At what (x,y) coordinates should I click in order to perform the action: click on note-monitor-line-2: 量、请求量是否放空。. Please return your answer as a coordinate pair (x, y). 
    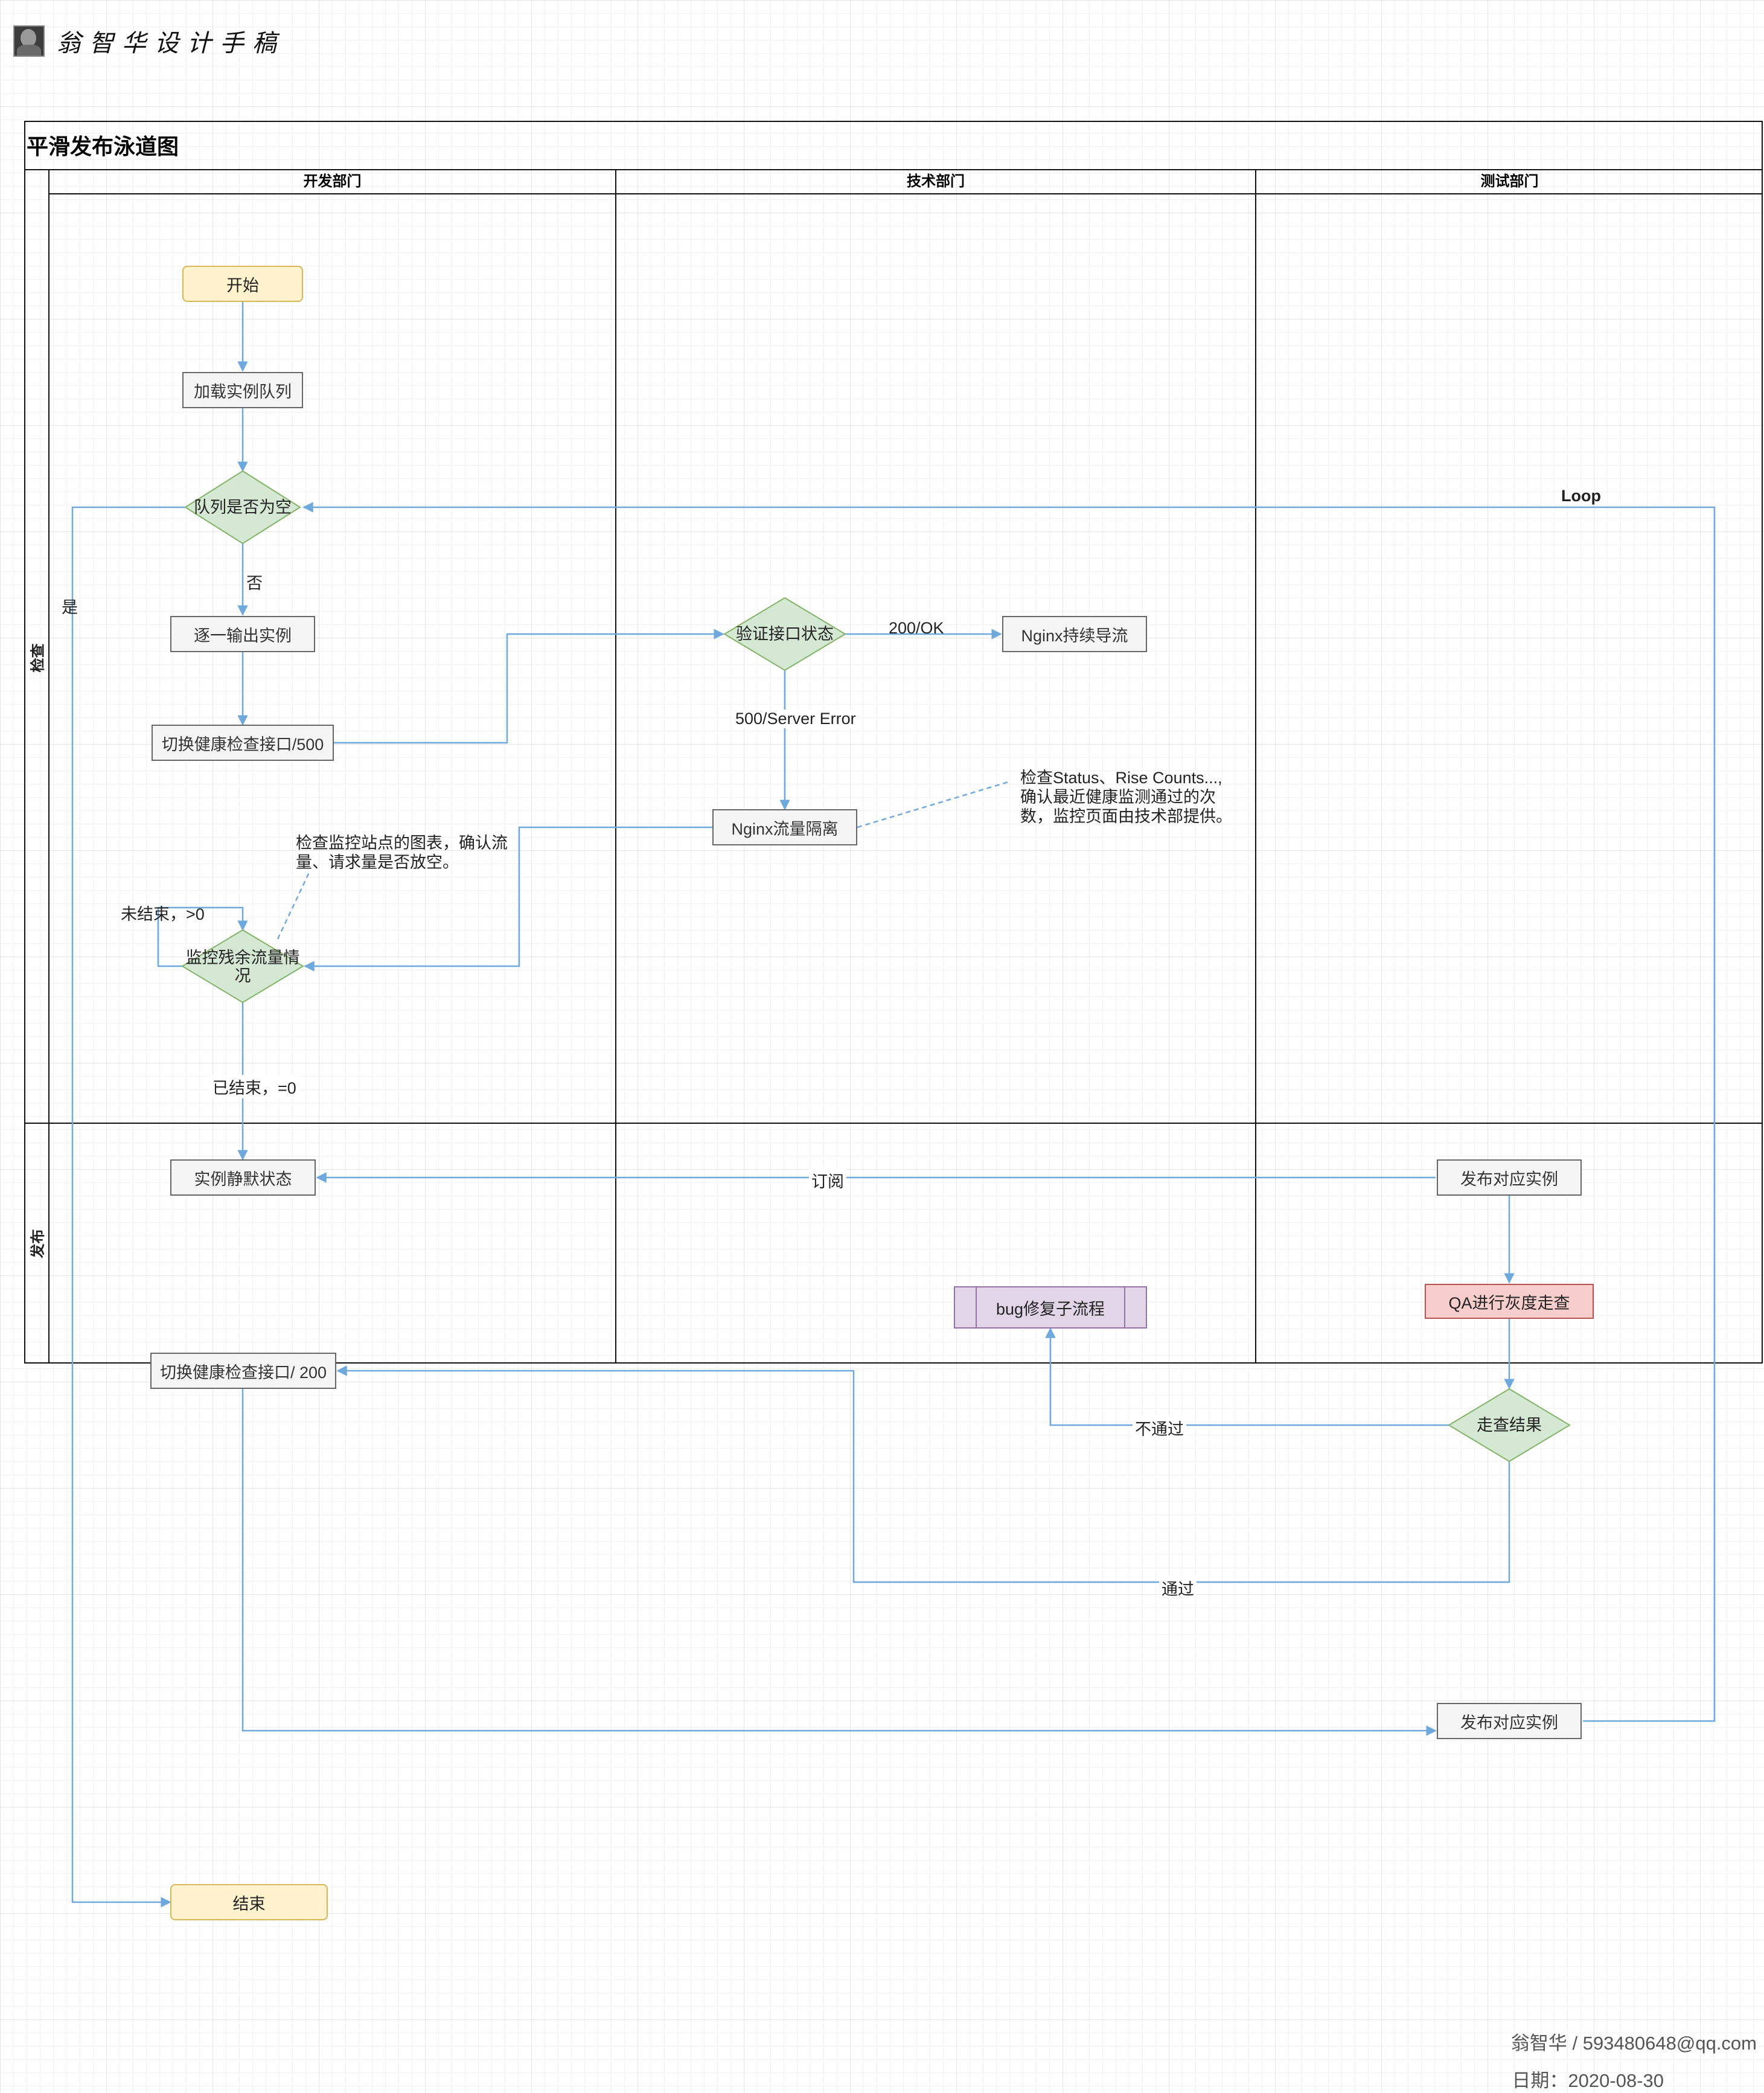
    Looking at the image, I should click on (377, 862).